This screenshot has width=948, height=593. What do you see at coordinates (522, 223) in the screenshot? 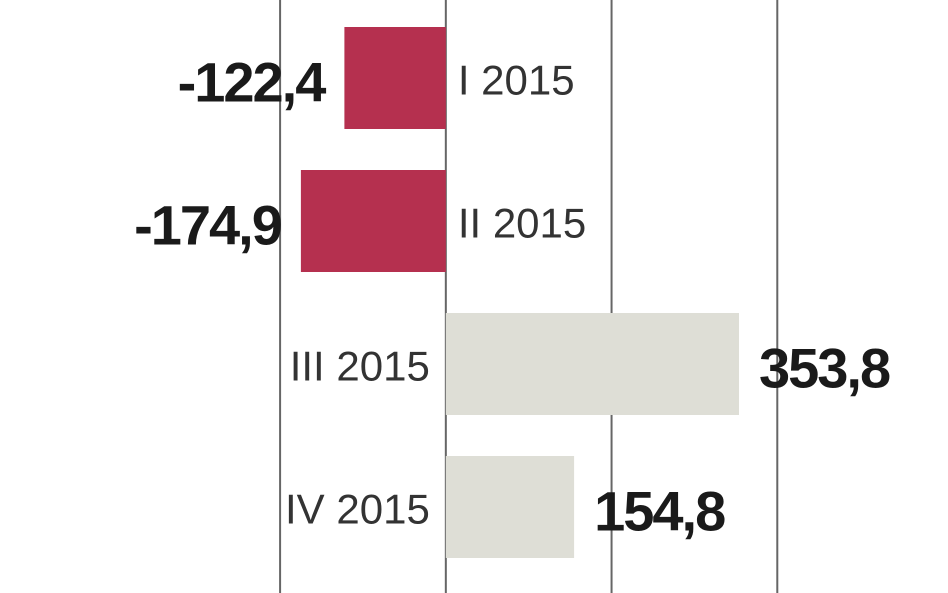
I see `category-label: II 2015` at bounding box center [522, 223].